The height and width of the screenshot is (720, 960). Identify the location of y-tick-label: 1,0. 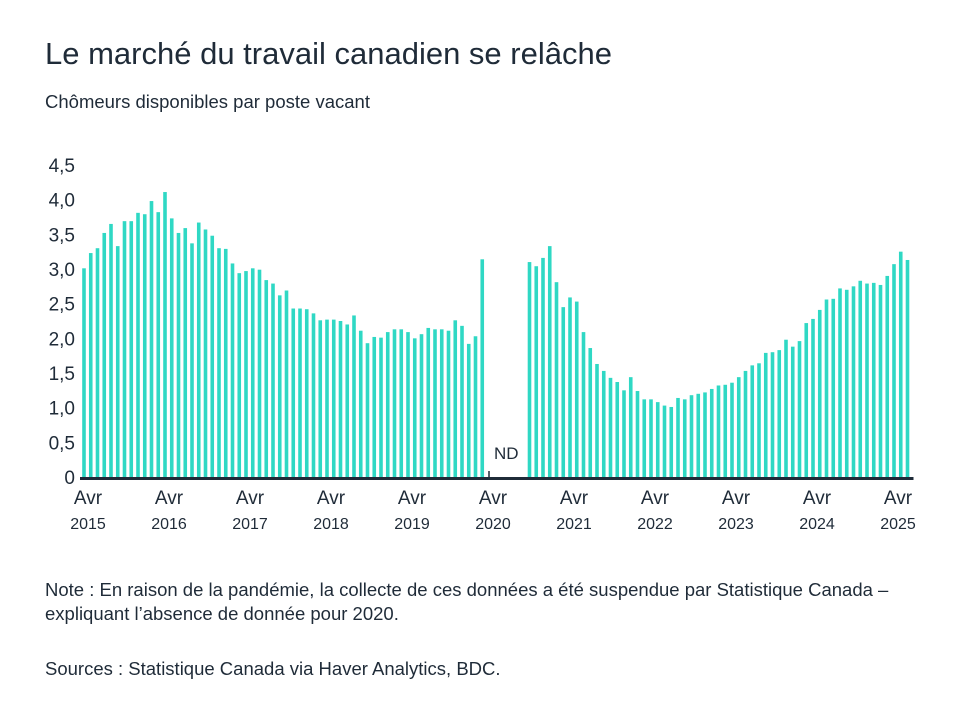
(62, 409).